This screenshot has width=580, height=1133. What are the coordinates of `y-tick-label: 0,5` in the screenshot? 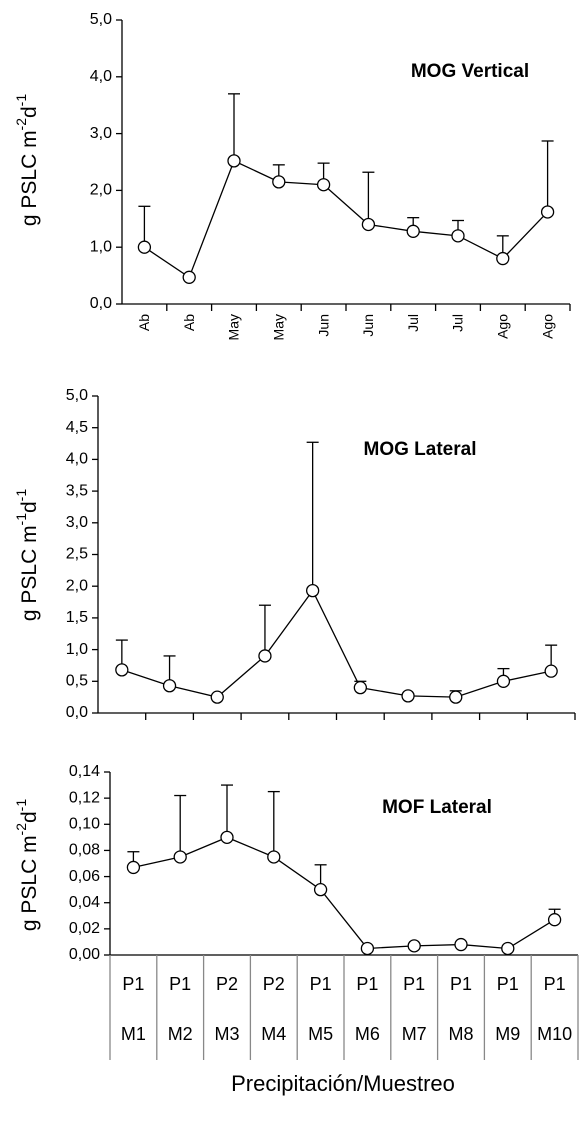 It's located at (77, 681).